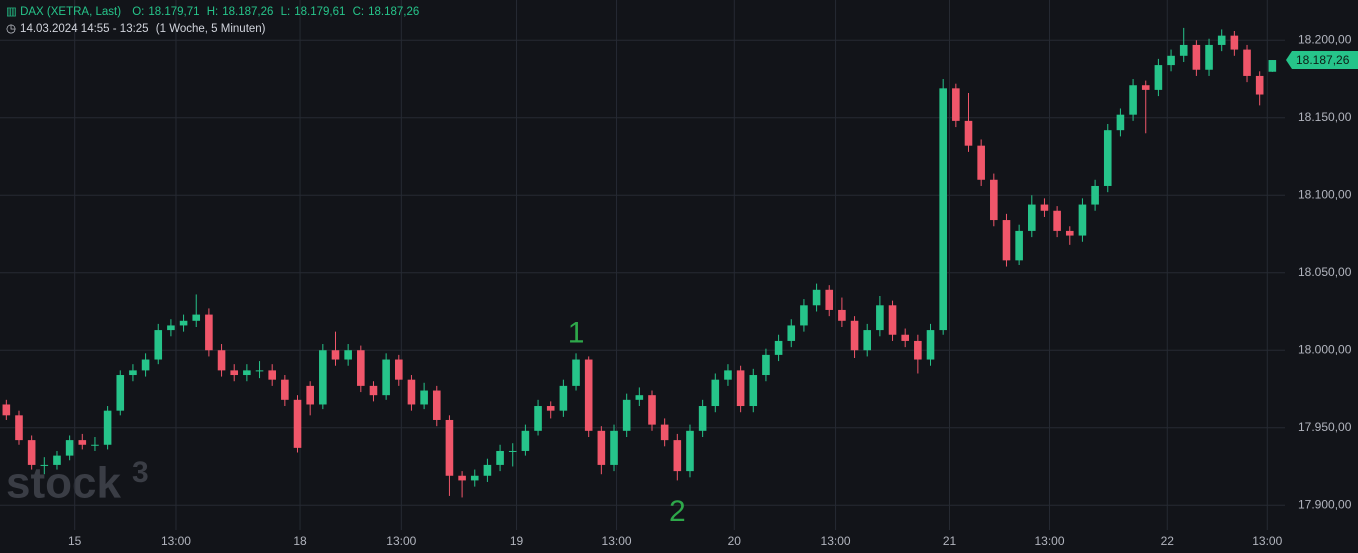  Describe the element at coordinates (950, 541) in the screenshot. I see `x-tick-label: 21` at that location.